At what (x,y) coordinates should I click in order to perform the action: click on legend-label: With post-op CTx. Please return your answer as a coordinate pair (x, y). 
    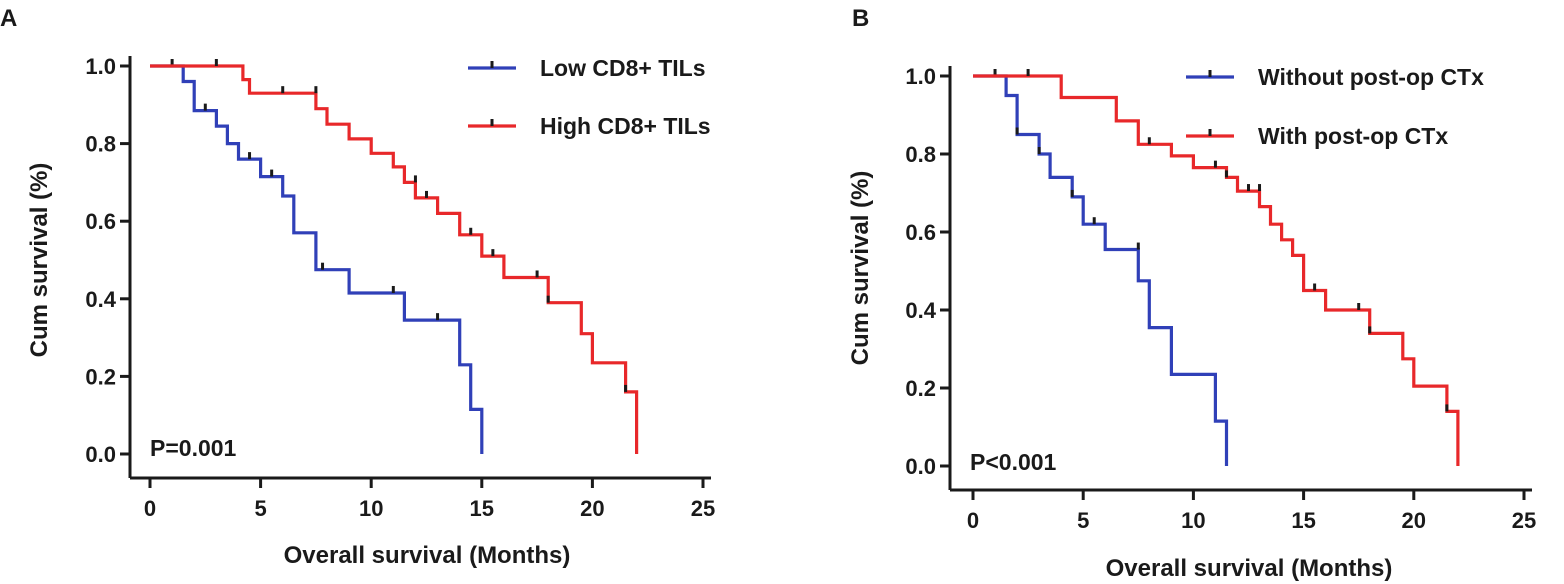
    Looking at the image, I should click on (1353, 136).